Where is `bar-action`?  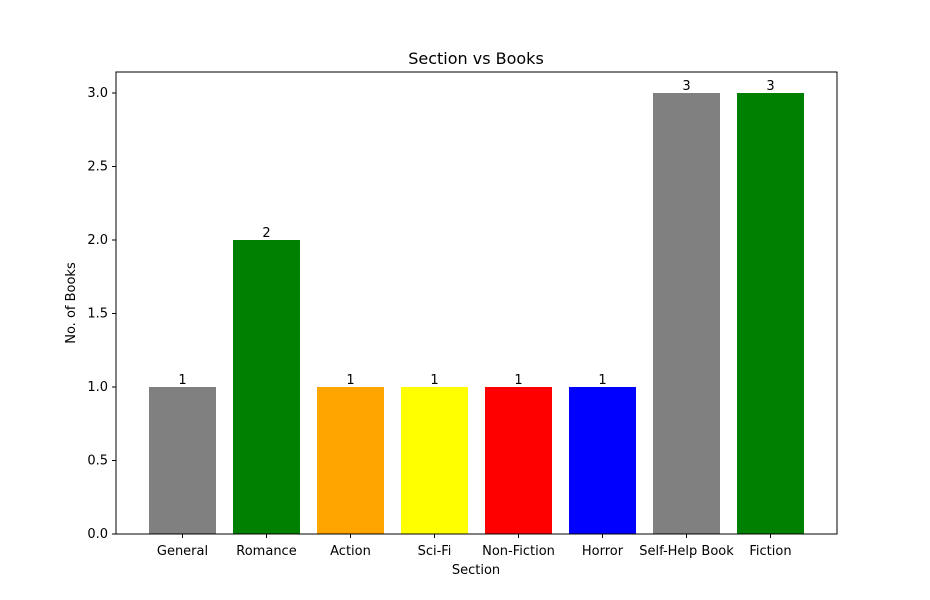
bar-action is located at coordinates (350, 460).